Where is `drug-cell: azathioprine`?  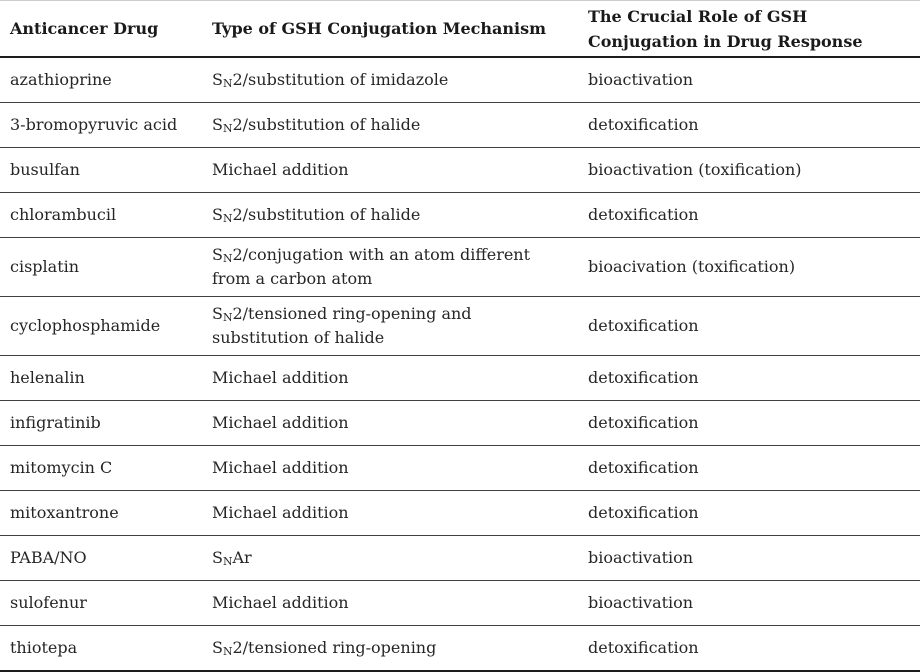 drug-cell: azathioprine is located at coordinates (106, 80).